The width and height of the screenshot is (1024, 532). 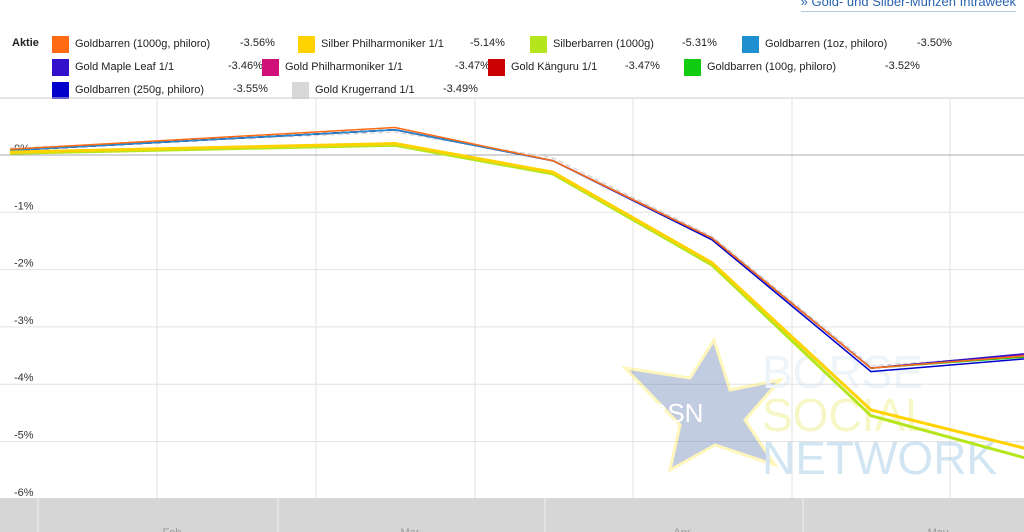 I want to click on legend-item: Goldbarren (1000g, philoro), so click(x=131, y=44).